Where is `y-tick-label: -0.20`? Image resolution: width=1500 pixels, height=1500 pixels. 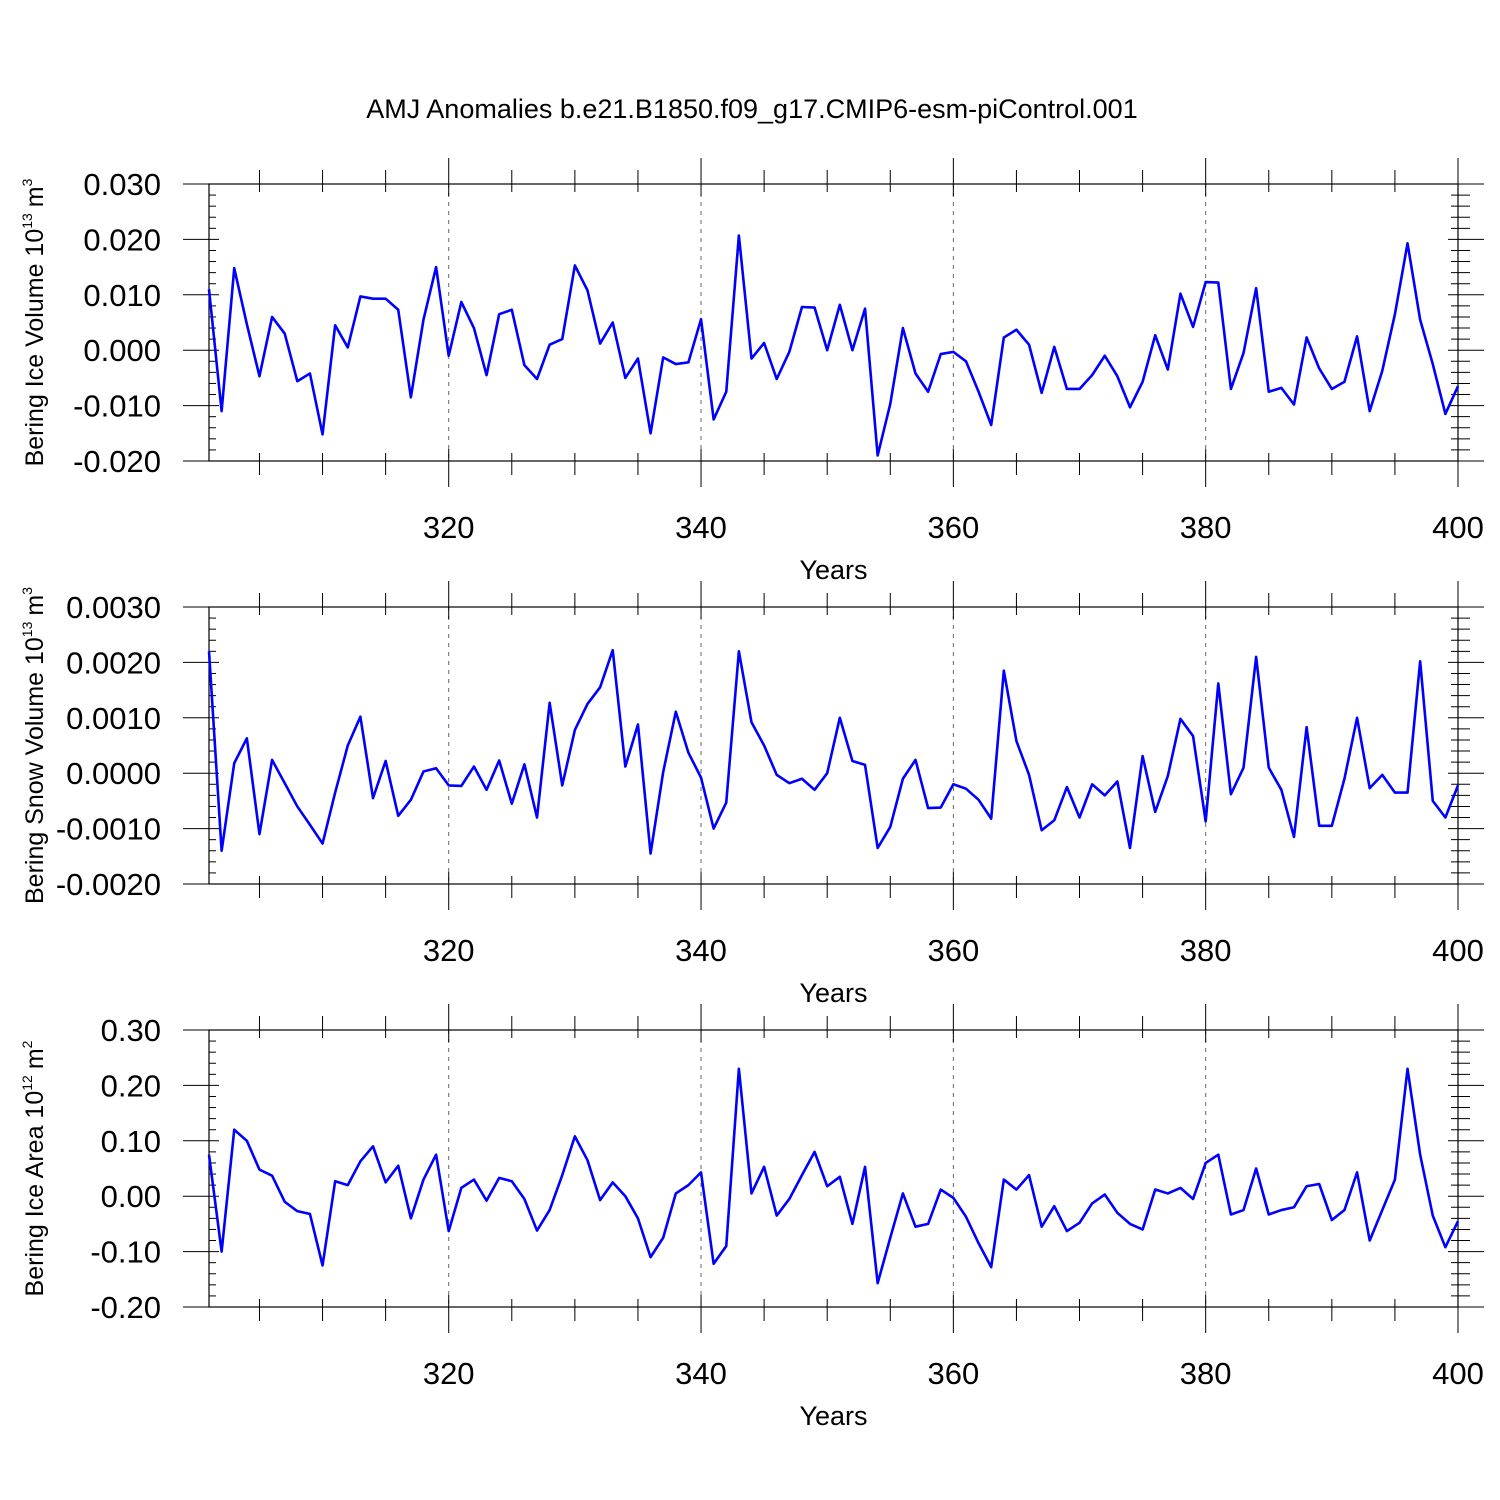 y-tick-label: -0.20 is located at coordinates (125, 1307).